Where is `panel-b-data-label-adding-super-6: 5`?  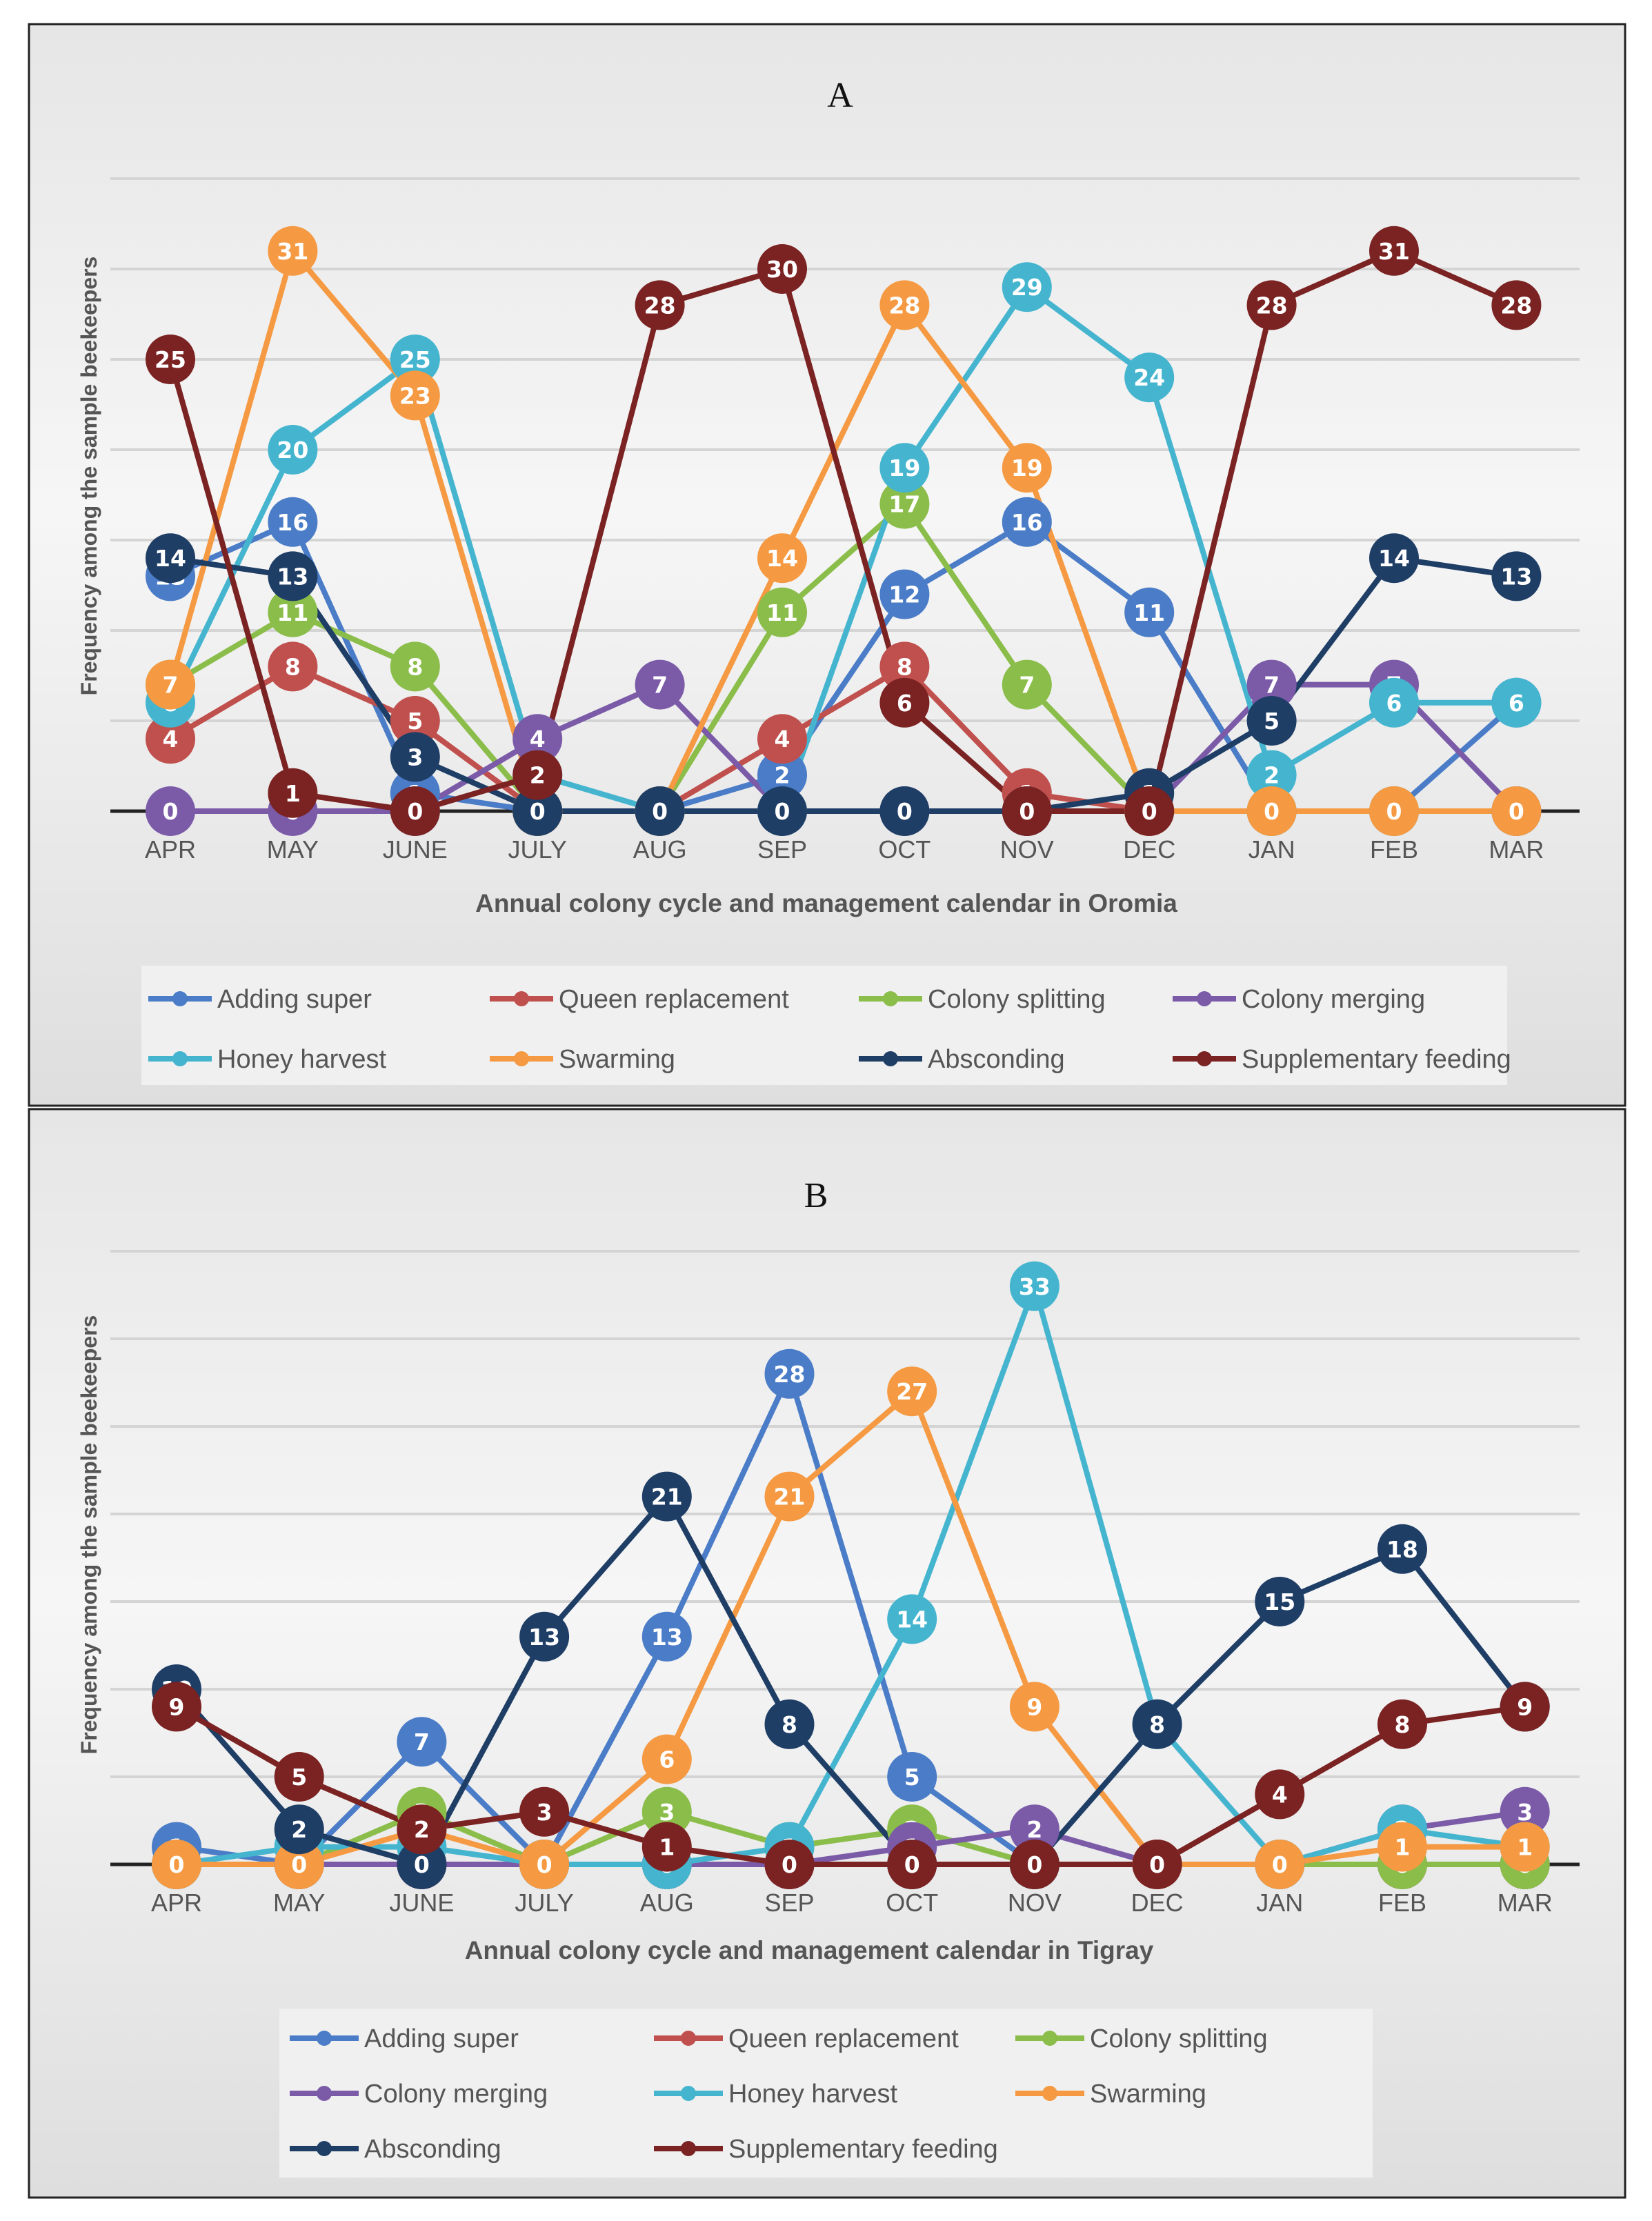 panel-b-data-label-adding-super-6: 5 is located at coordinates (912, 1777).